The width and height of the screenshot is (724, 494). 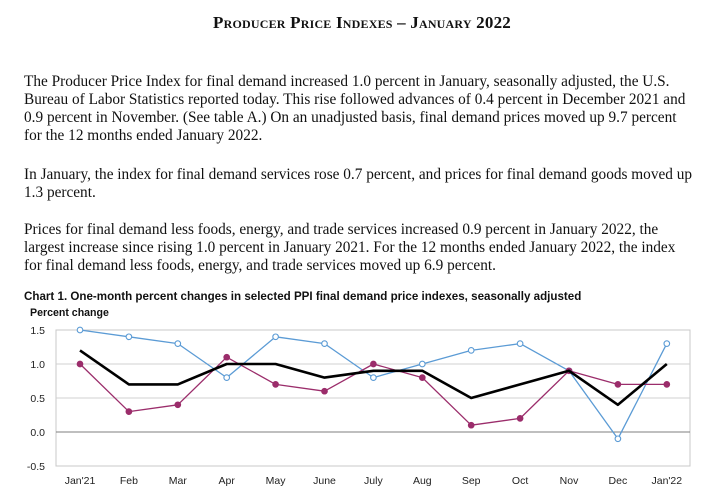 I want to click on y-tick-label: 0.0, so click(x=37, y=433).